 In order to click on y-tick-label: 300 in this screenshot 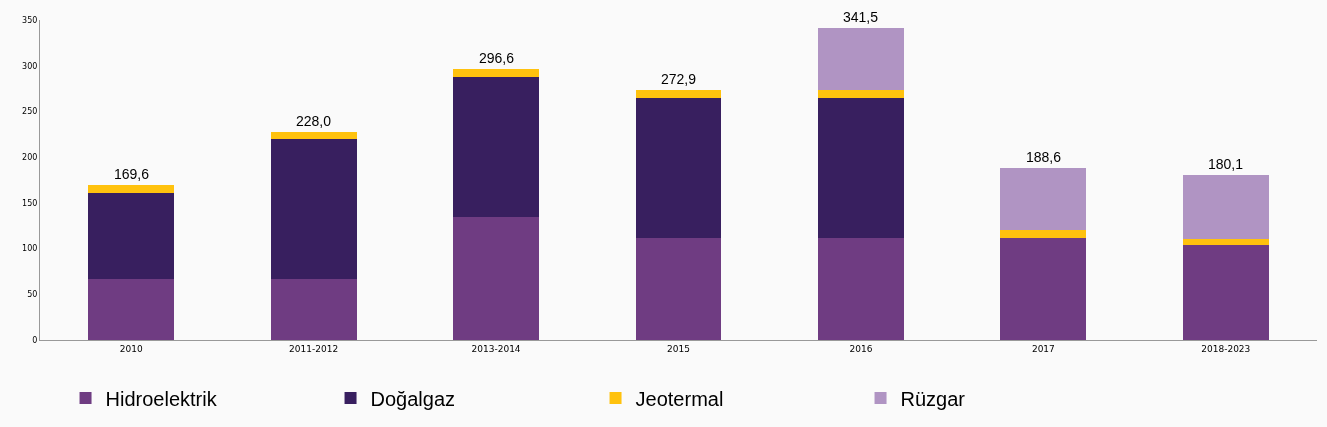, I will do `click(30, 66)`.